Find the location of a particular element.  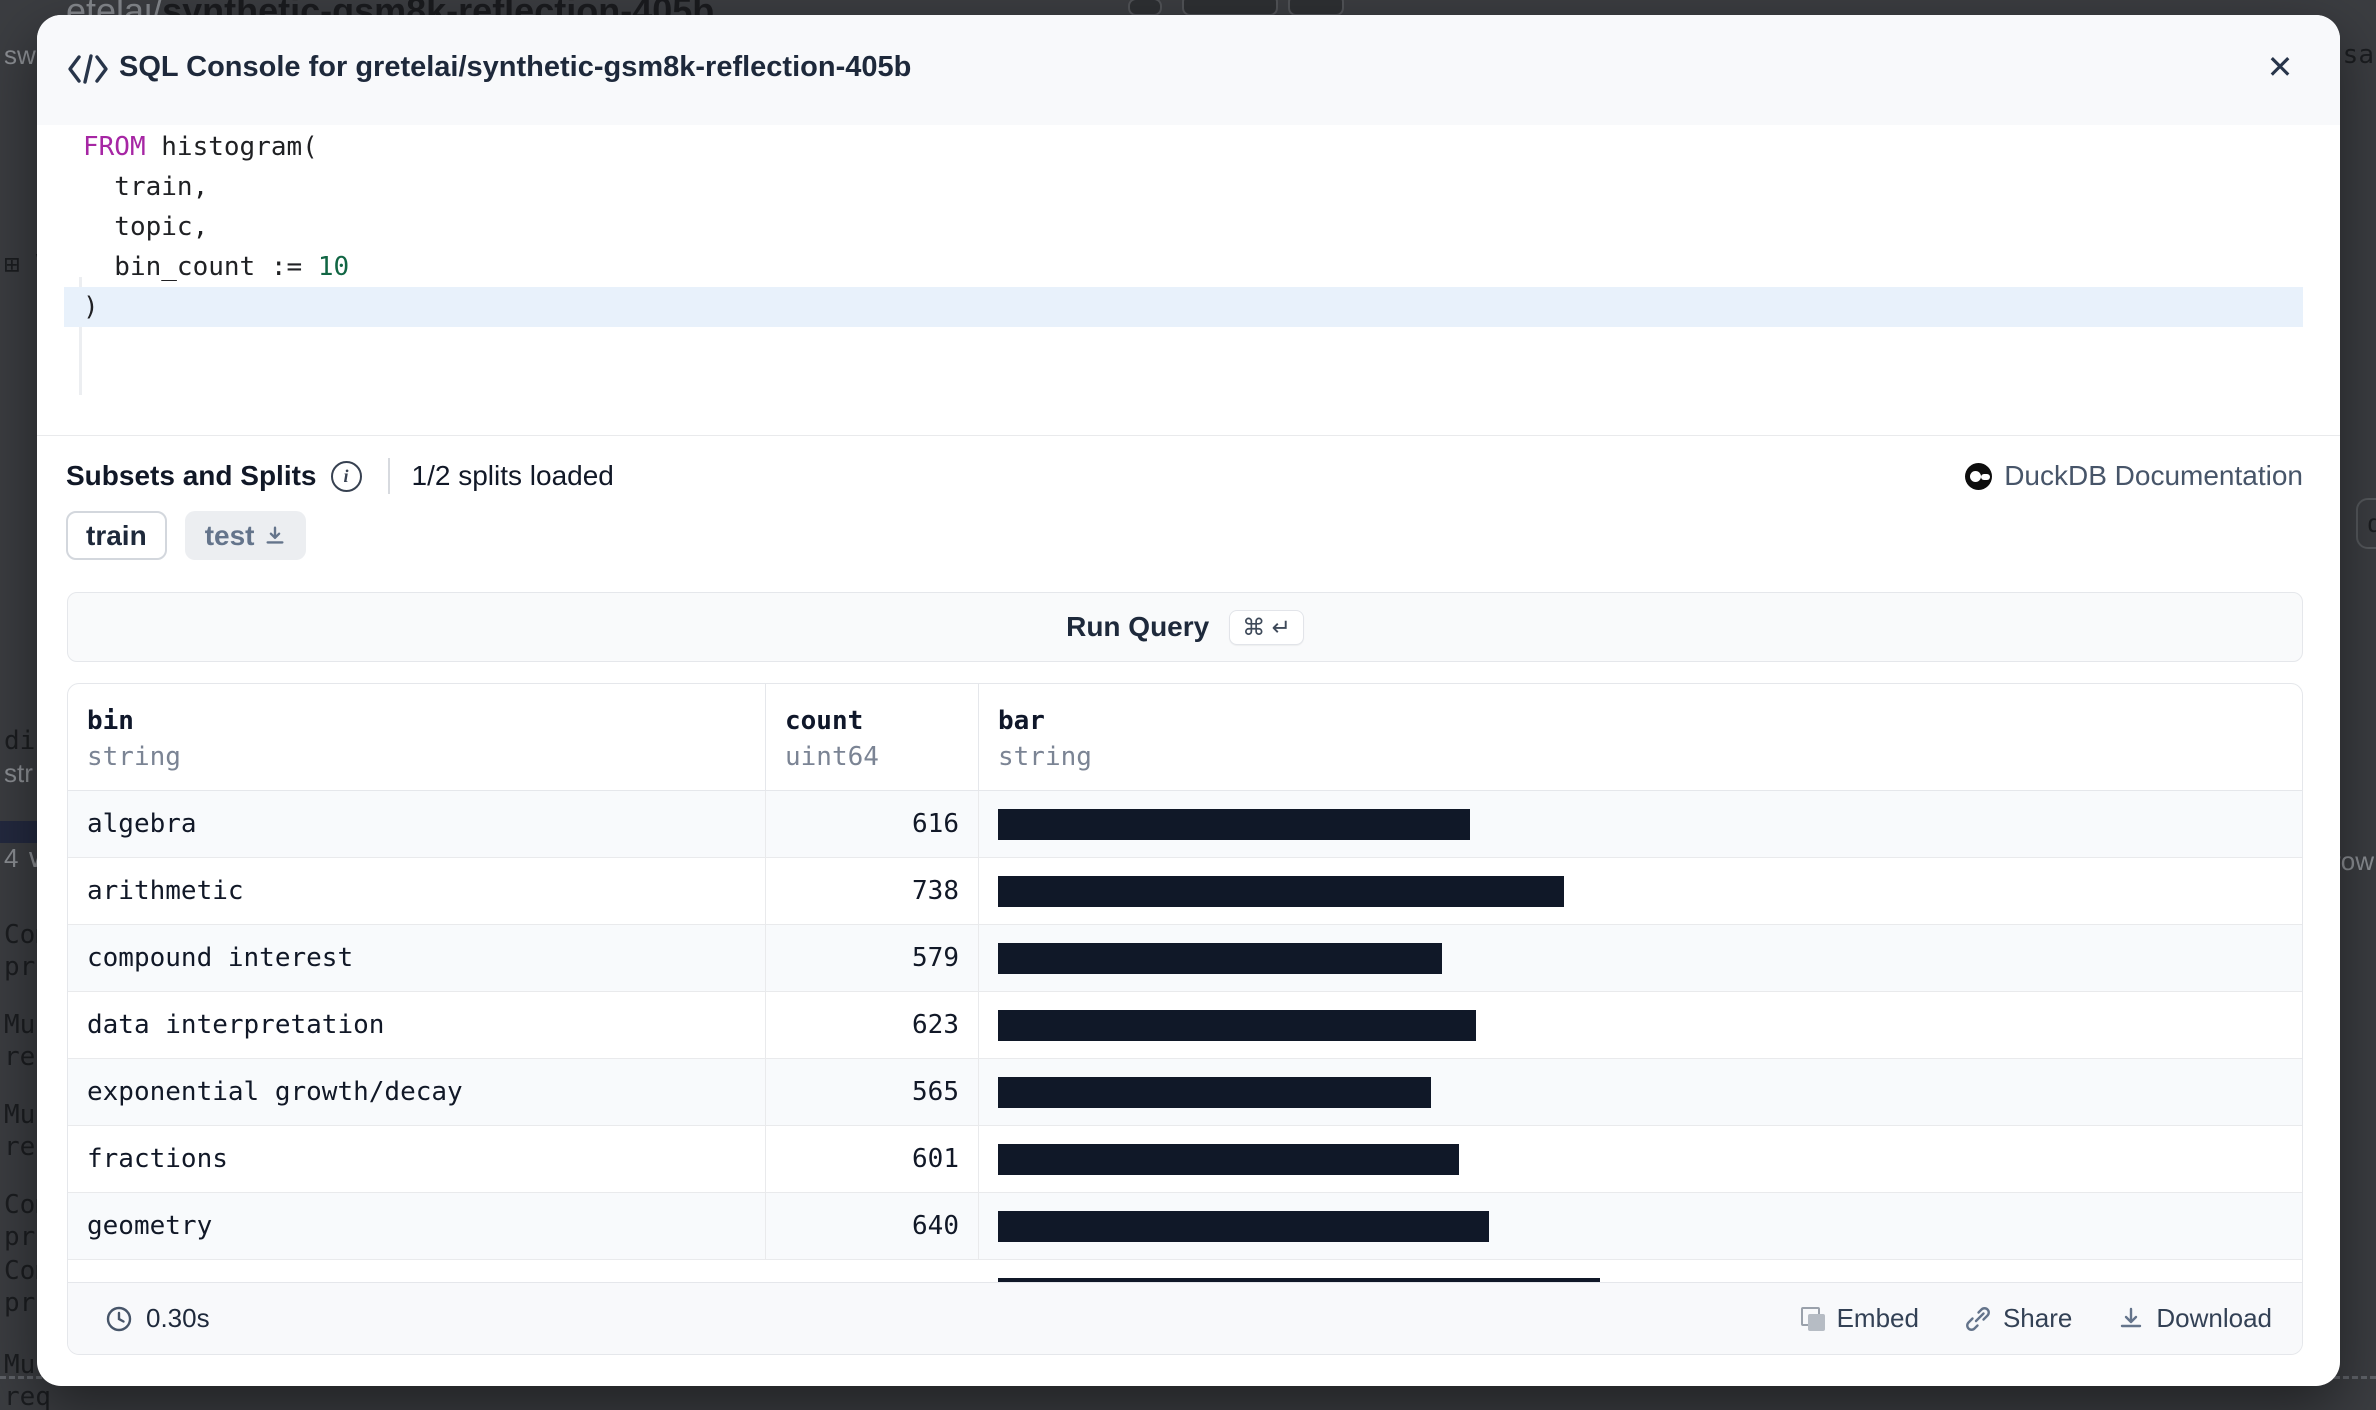

duckdb-docs-link: DuckDB Documentation is located at coordinates (2134, 476).